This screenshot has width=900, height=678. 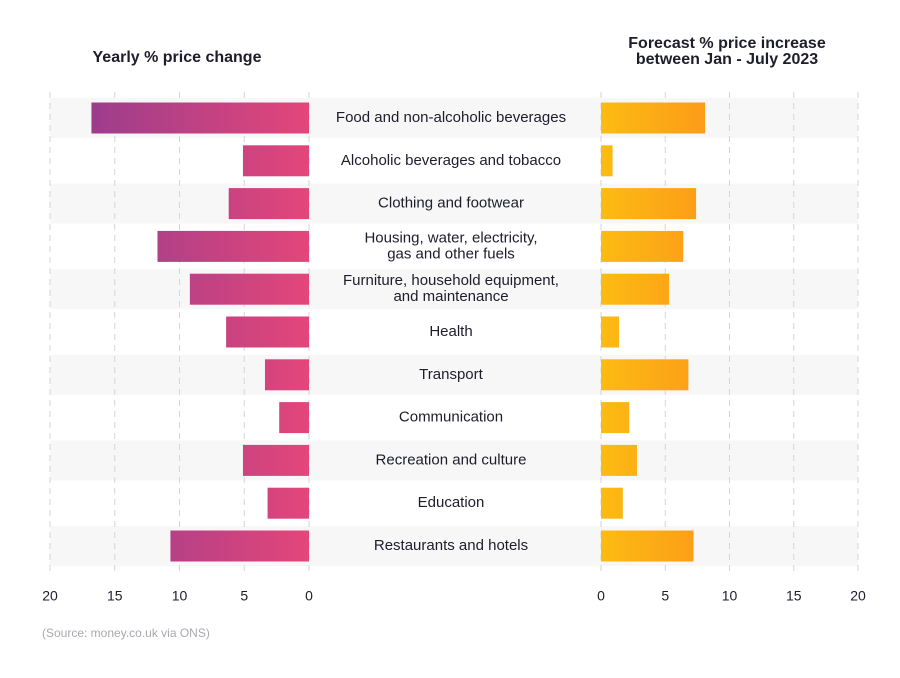 What do you see at coordinates (177, 57) in the screenshot?
I see `panel-title: Yearly % price change` at bounding box center [177, 57].